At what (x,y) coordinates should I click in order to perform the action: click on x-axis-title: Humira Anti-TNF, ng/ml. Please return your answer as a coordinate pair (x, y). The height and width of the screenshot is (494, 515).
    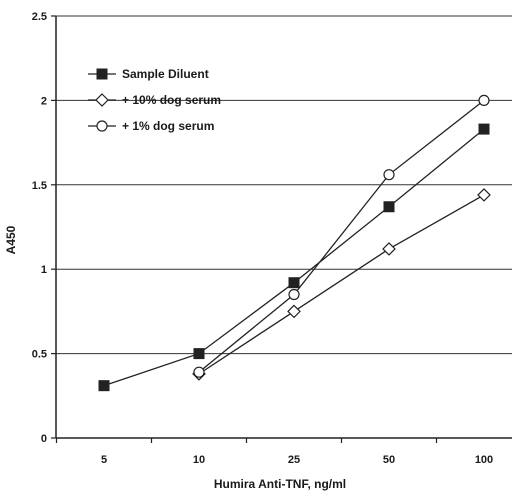
    Looking at the image, I should click on (280, 484).